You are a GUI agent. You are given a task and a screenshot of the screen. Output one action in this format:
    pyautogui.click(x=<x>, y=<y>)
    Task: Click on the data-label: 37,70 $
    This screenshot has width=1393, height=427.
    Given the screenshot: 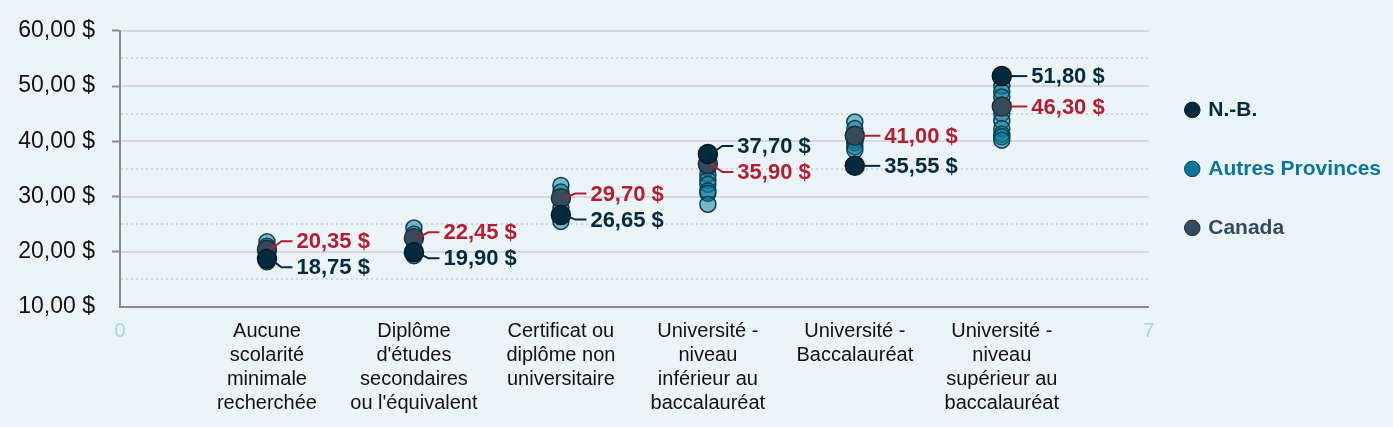 What is the action you would take?
    pyautogui.click(x=774, y=146)
    